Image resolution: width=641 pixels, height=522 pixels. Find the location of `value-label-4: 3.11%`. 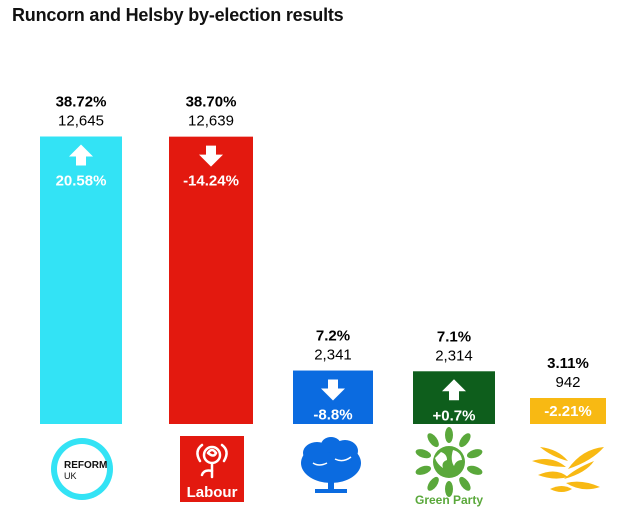

value-label-4: 3.11% is located at coordinates (568, 363).